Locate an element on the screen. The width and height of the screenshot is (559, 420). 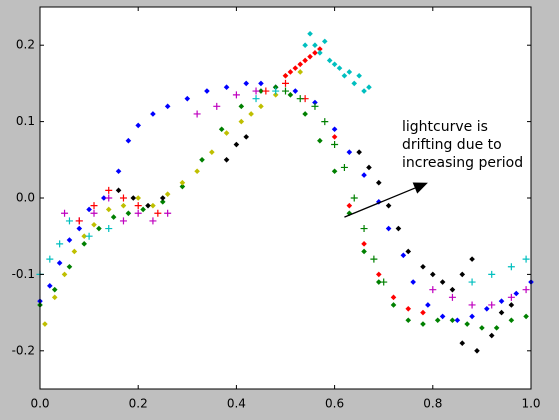
annotation-line-3: increasing period is located at coordinates (462, 163).